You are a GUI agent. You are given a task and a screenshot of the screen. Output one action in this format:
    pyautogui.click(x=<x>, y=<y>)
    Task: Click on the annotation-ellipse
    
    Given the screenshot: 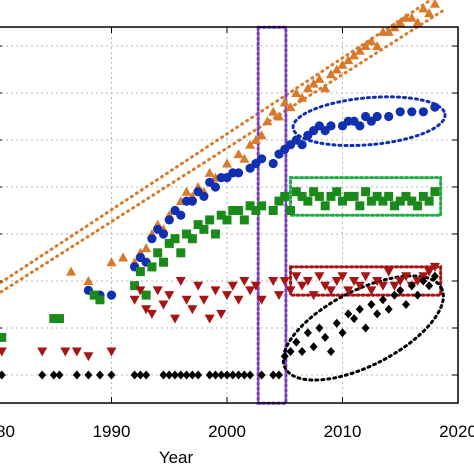 What is the action you would take?
    pyautogui.click(x=363, y=328)
    